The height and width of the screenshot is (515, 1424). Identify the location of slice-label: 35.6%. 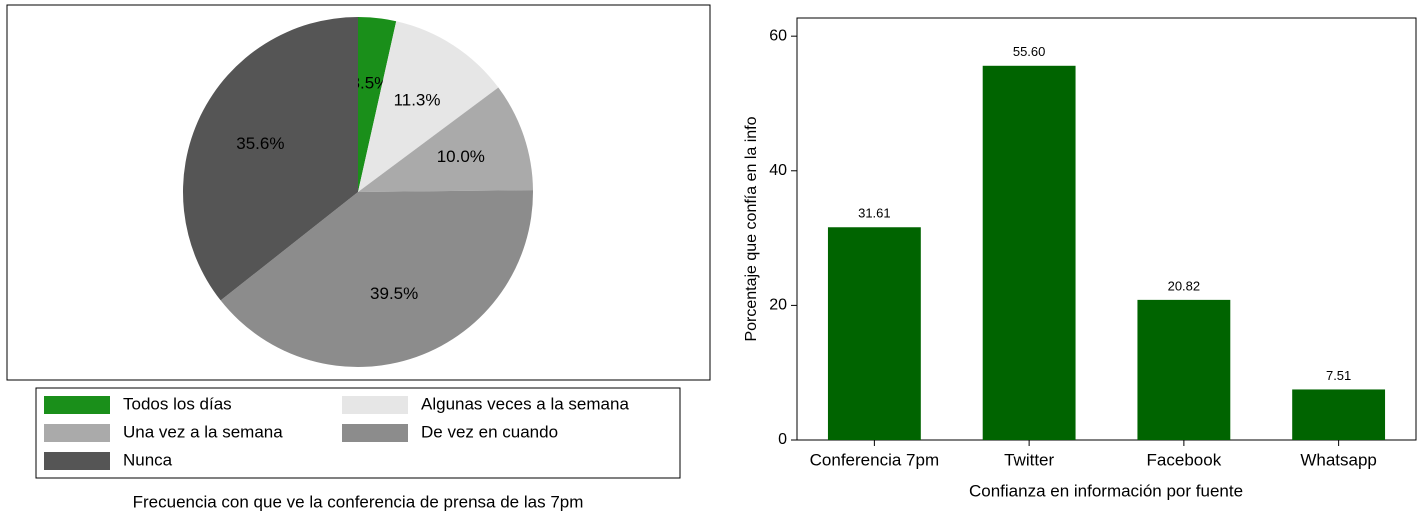
(260, 143).